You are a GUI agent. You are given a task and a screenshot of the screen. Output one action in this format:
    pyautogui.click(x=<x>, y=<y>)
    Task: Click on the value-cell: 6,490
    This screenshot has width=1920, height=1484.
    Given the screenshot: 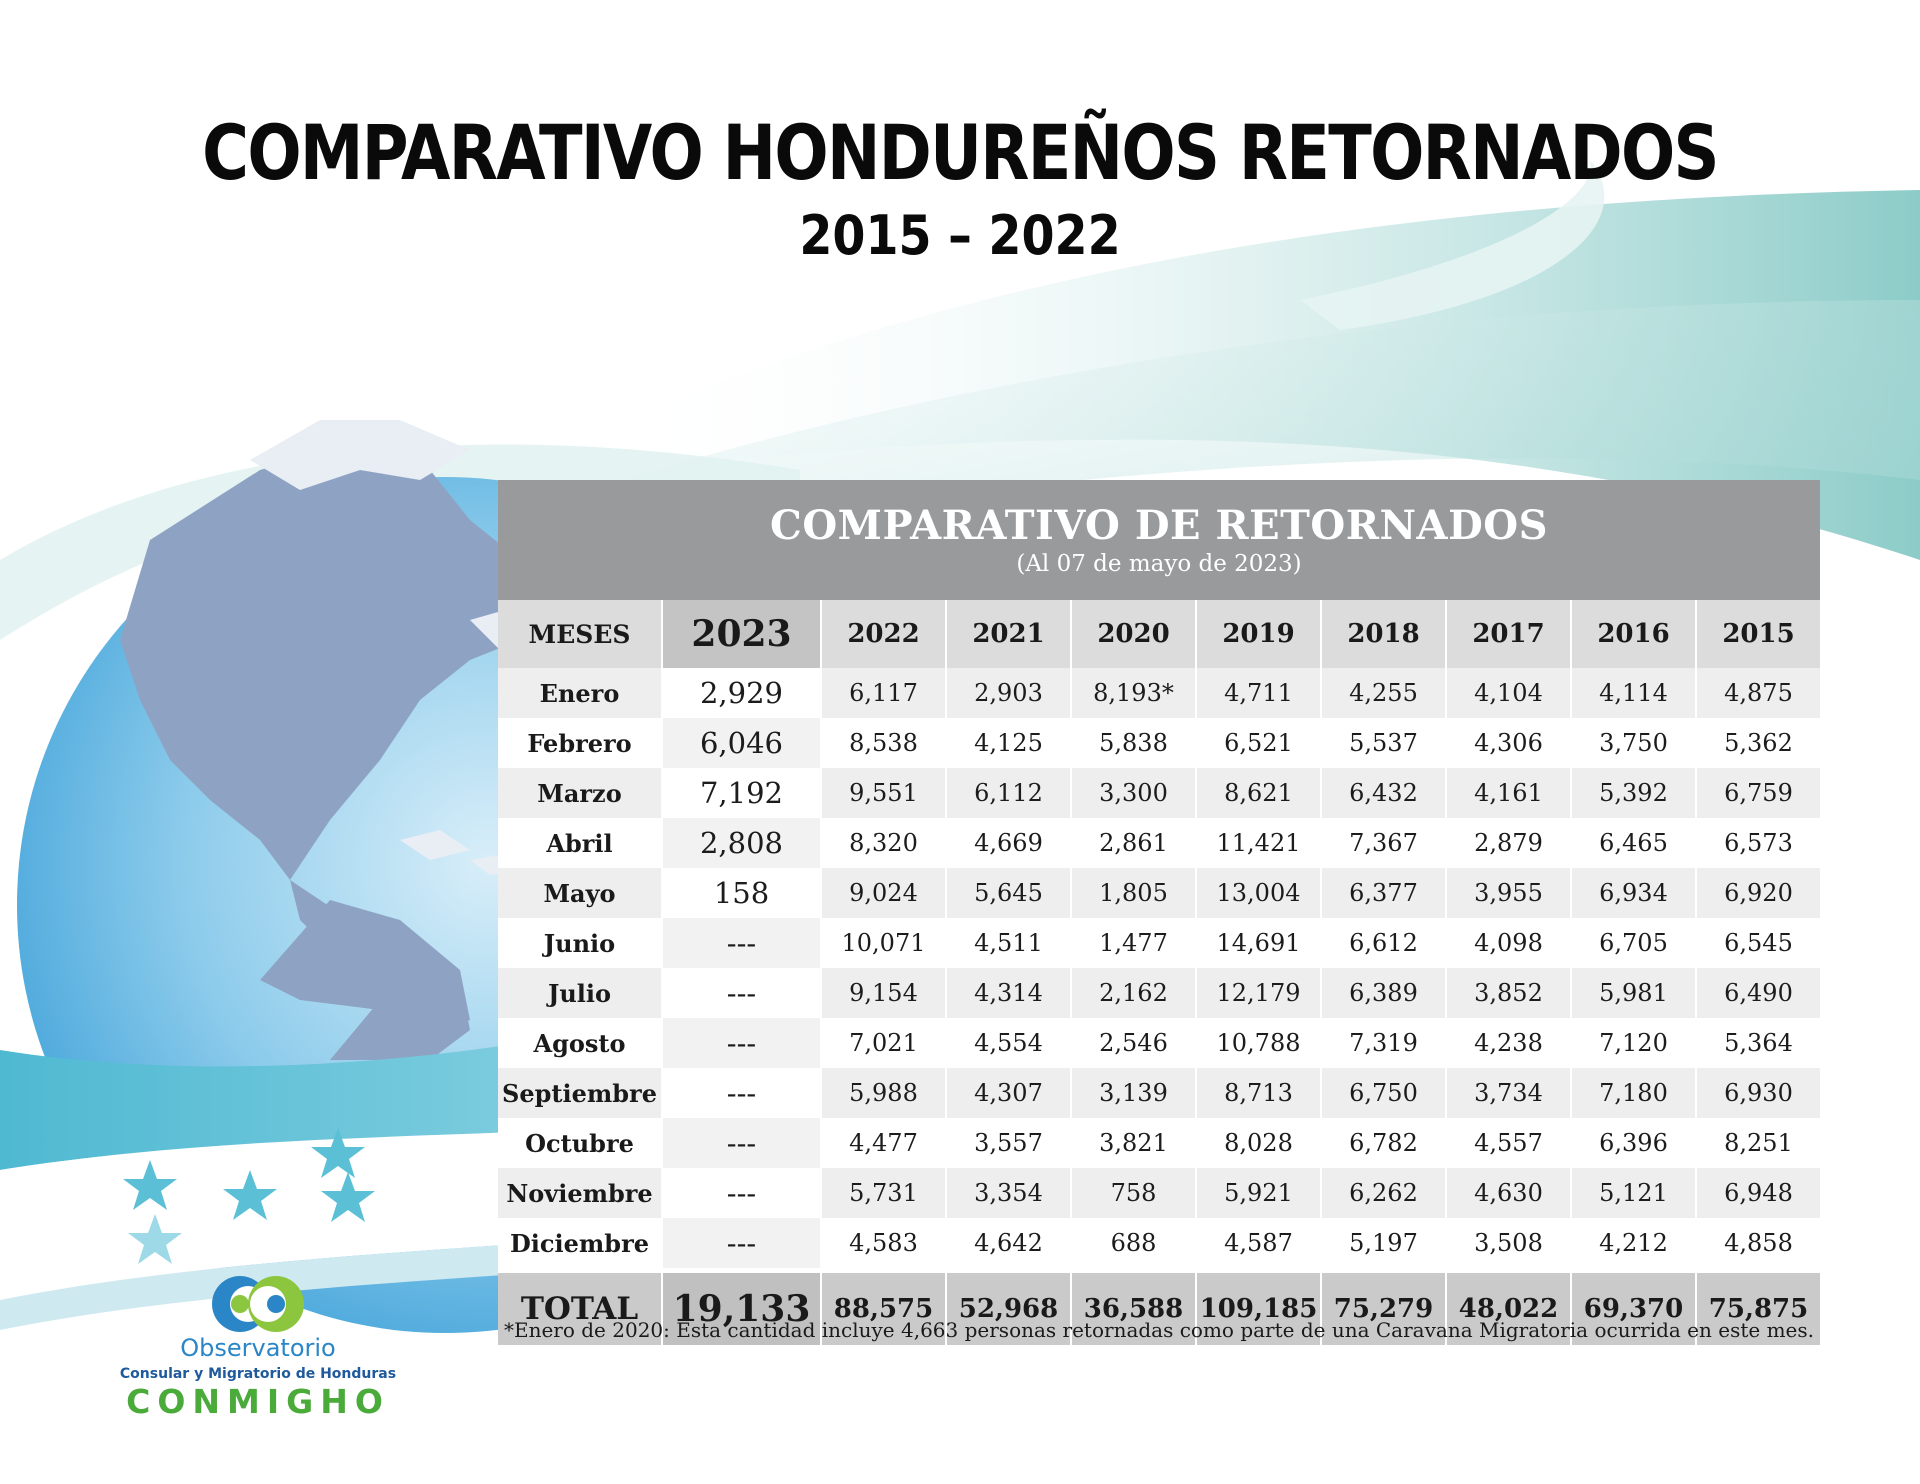 What is the action you would take?
    pyautogui.click(x=1759, y=993)
    